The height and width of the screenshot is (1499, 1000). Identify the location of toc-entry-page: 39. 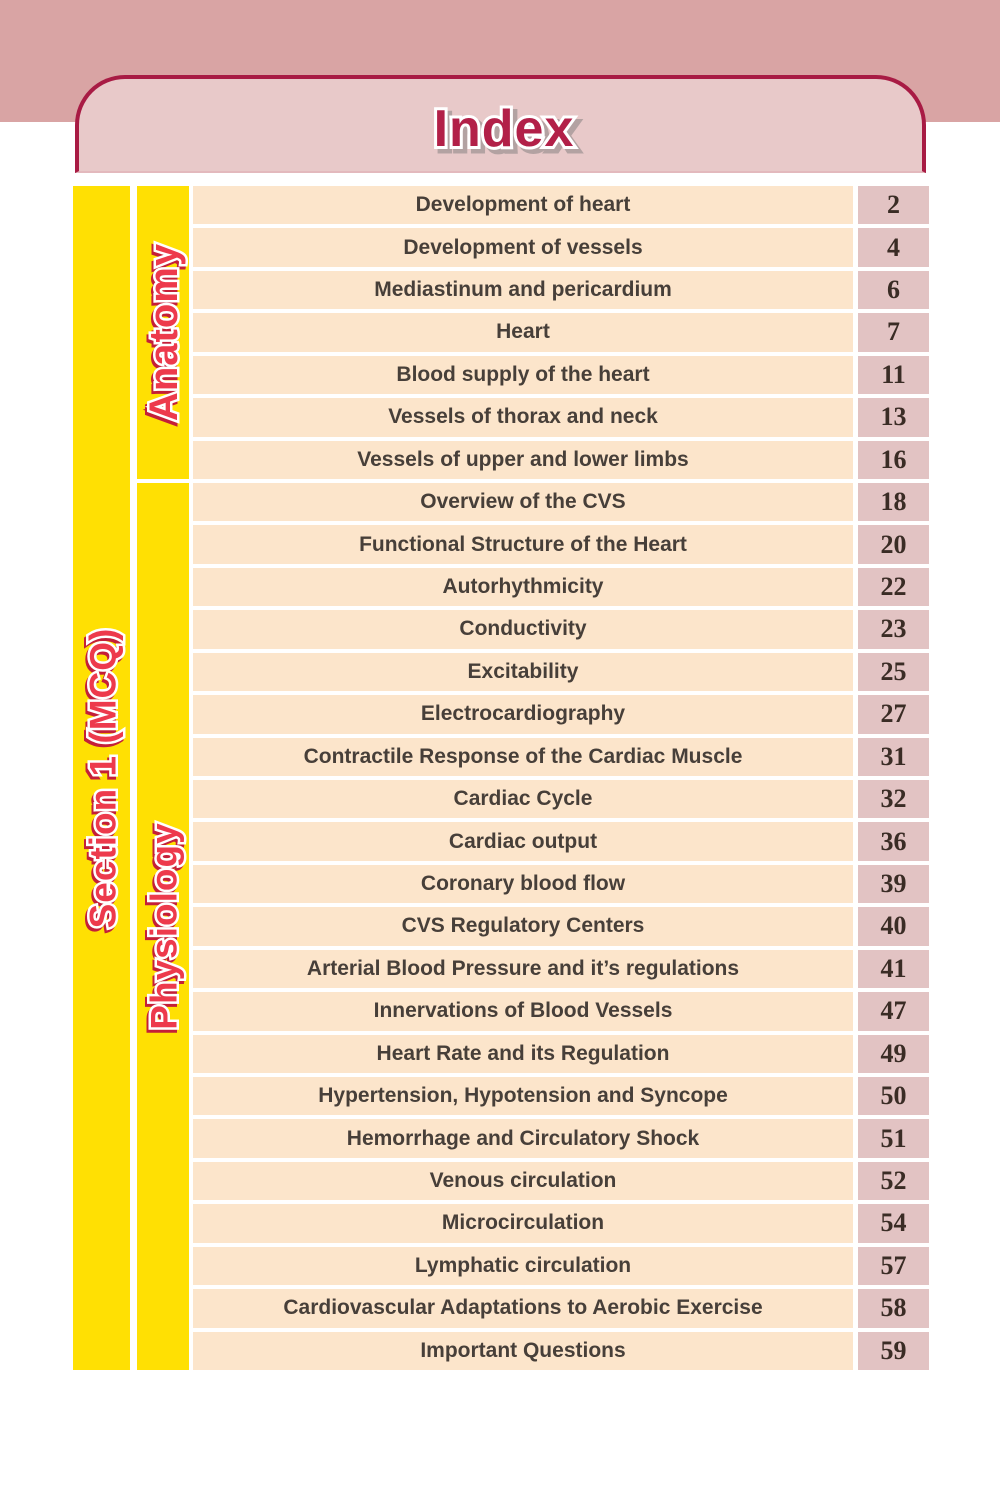
(893, 884).